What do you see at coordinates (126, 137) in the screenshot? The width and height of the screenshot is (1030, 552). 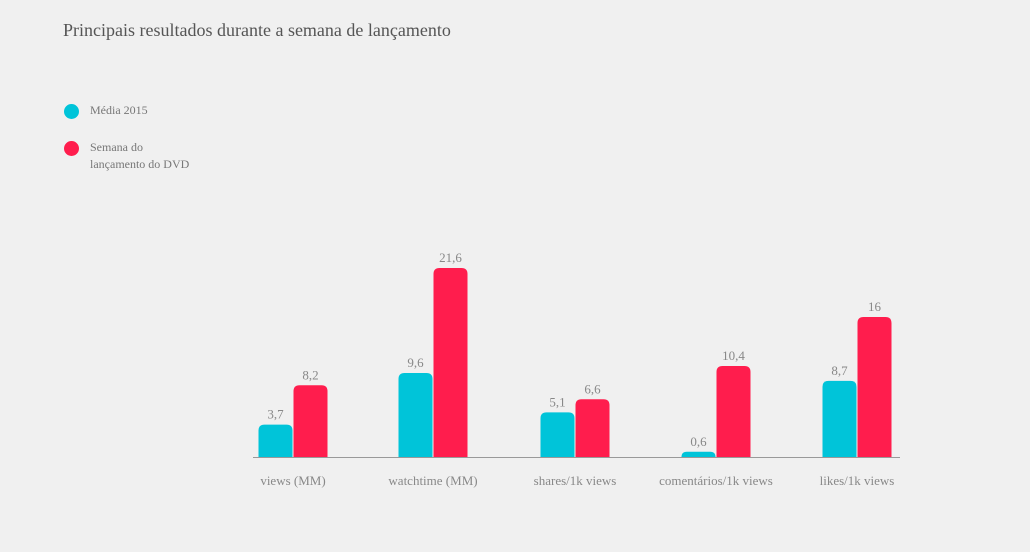 I see `legend: Média 2015 Semana do lançamento do DVD` at bounding box center [126, 137].